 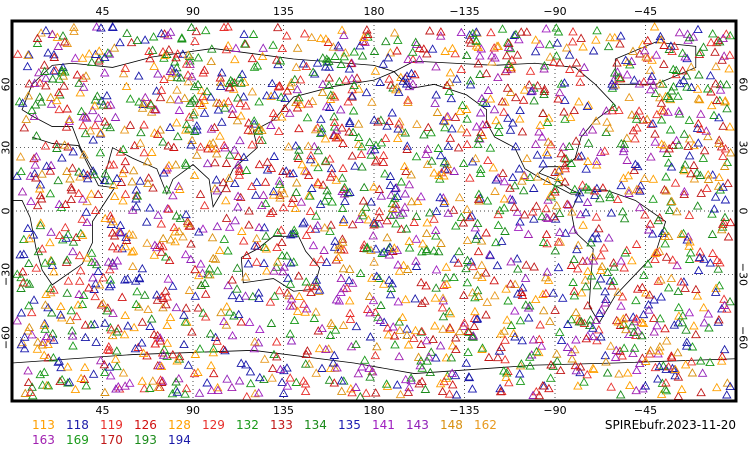 What do you see at coordinates (103, 11) in the screenshot?
I see `top-tick-label: 45` at bounding box center [103, 11].